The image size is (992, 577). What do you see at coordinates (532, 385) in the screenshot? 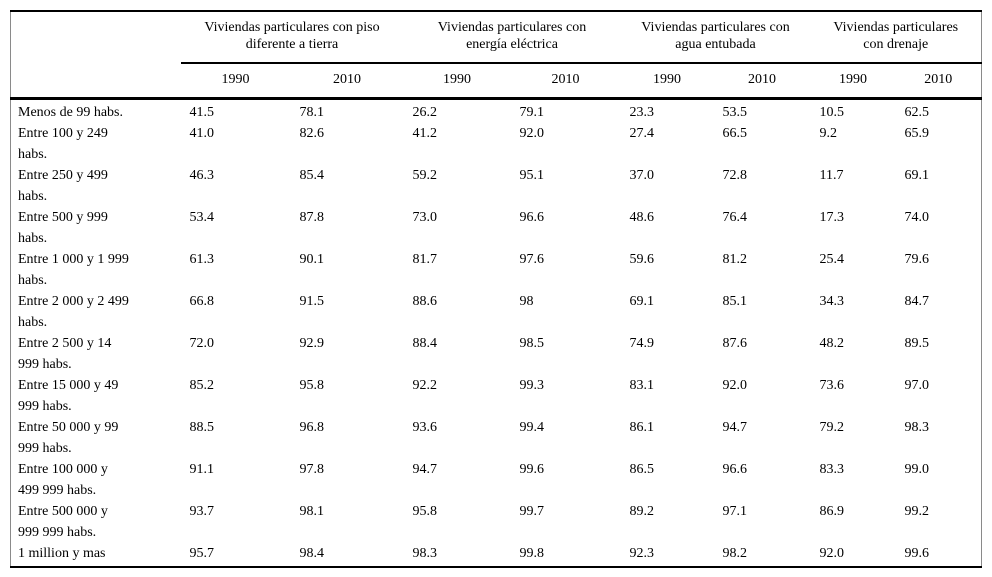
I see `value-cell: 99.3` at bounding box center [532, 385].